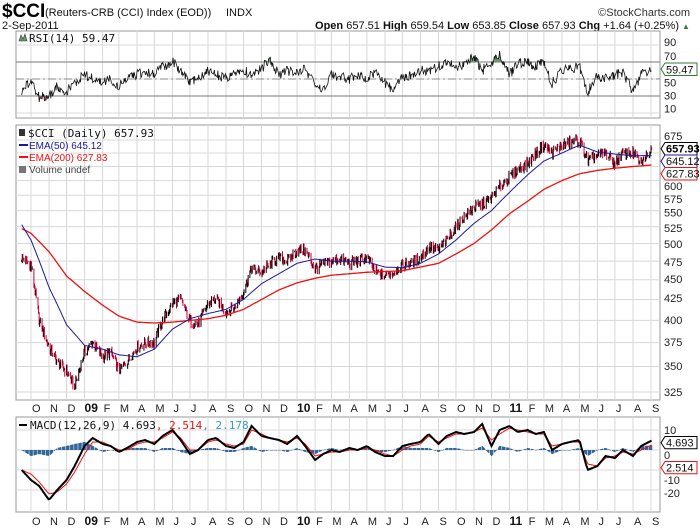  I want to click on rsi-legend-icon, so click(23, 37).